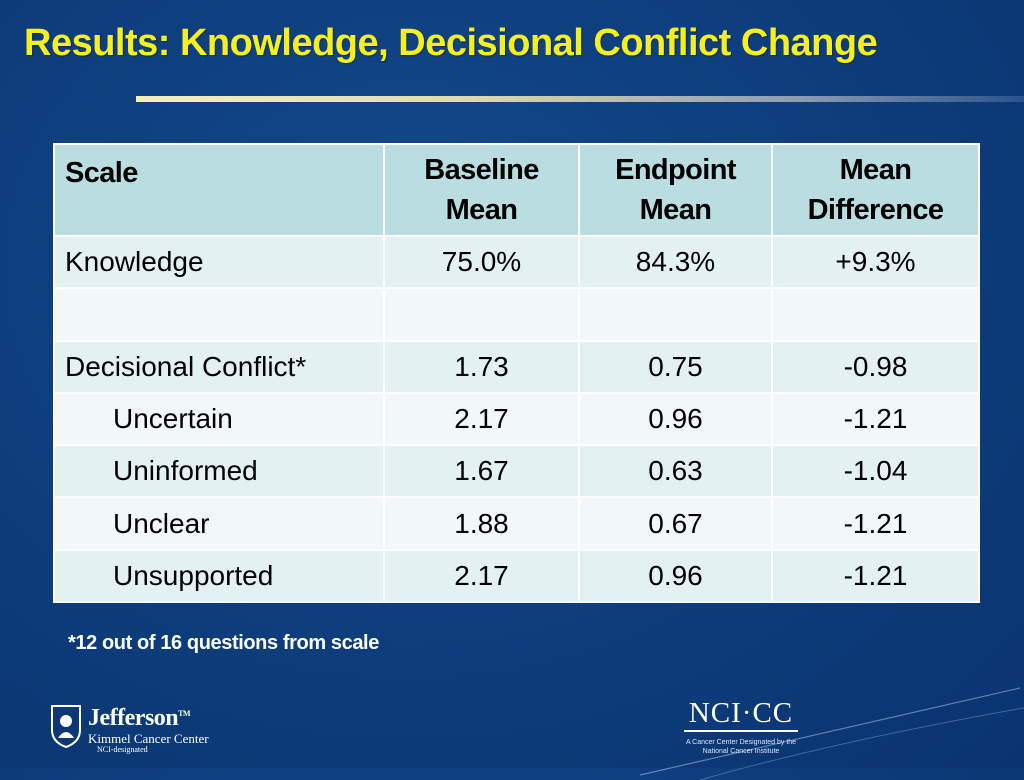 Image resolution: width=1024 pixels, height=780 pixels. I want to click on difference-value: +9.3%, so click(875, 262).